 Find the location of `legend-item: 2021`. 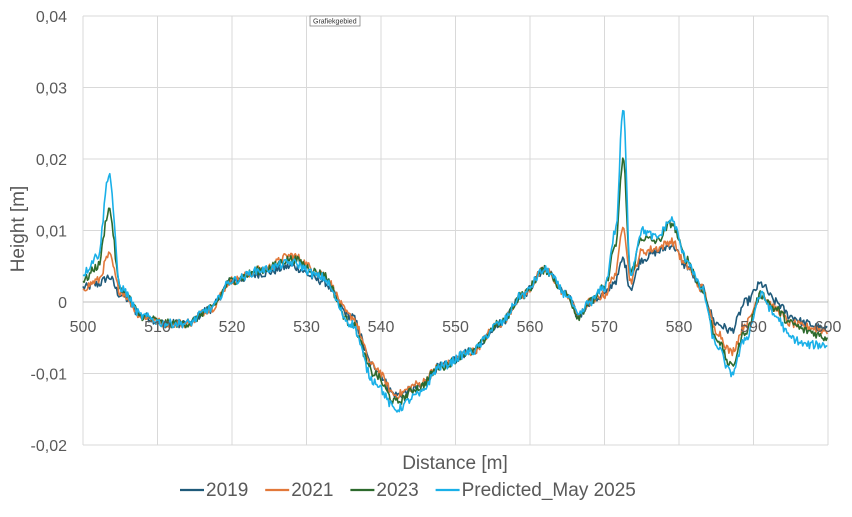

legend-item: 2021 is located at coordinates (299, 490).